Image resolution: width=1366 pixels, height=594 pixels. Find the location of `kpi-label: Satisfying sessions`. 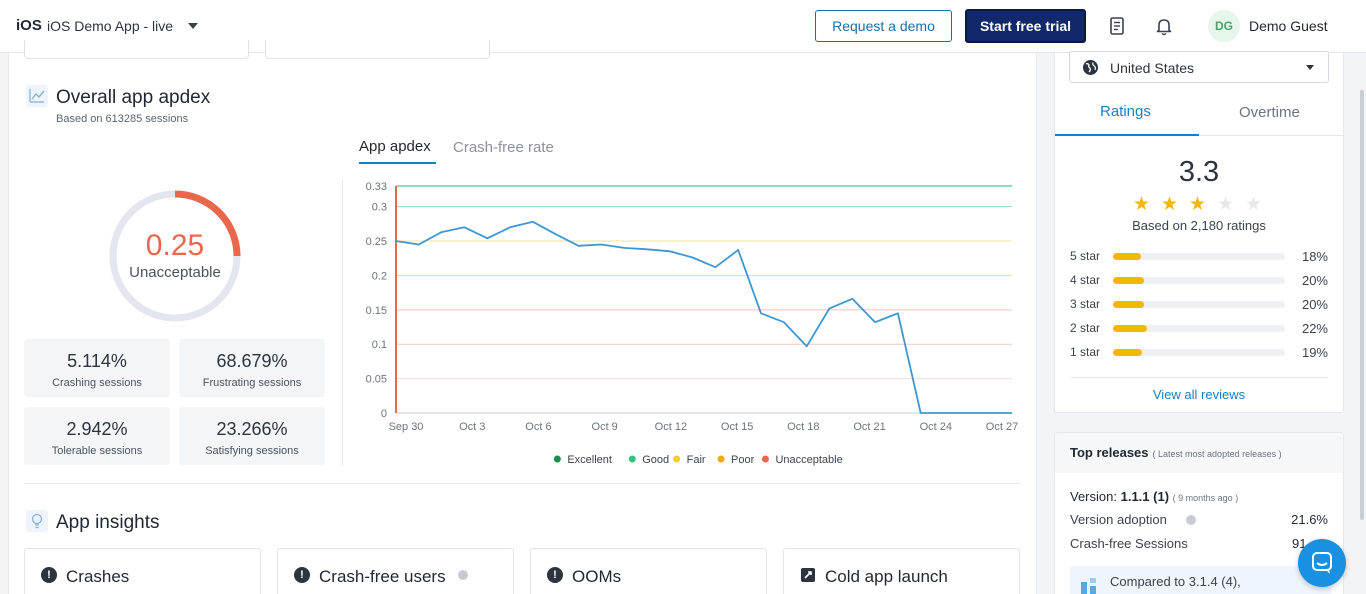

kpi-label: Satisfying sessions is located at coordinates (252, 451).